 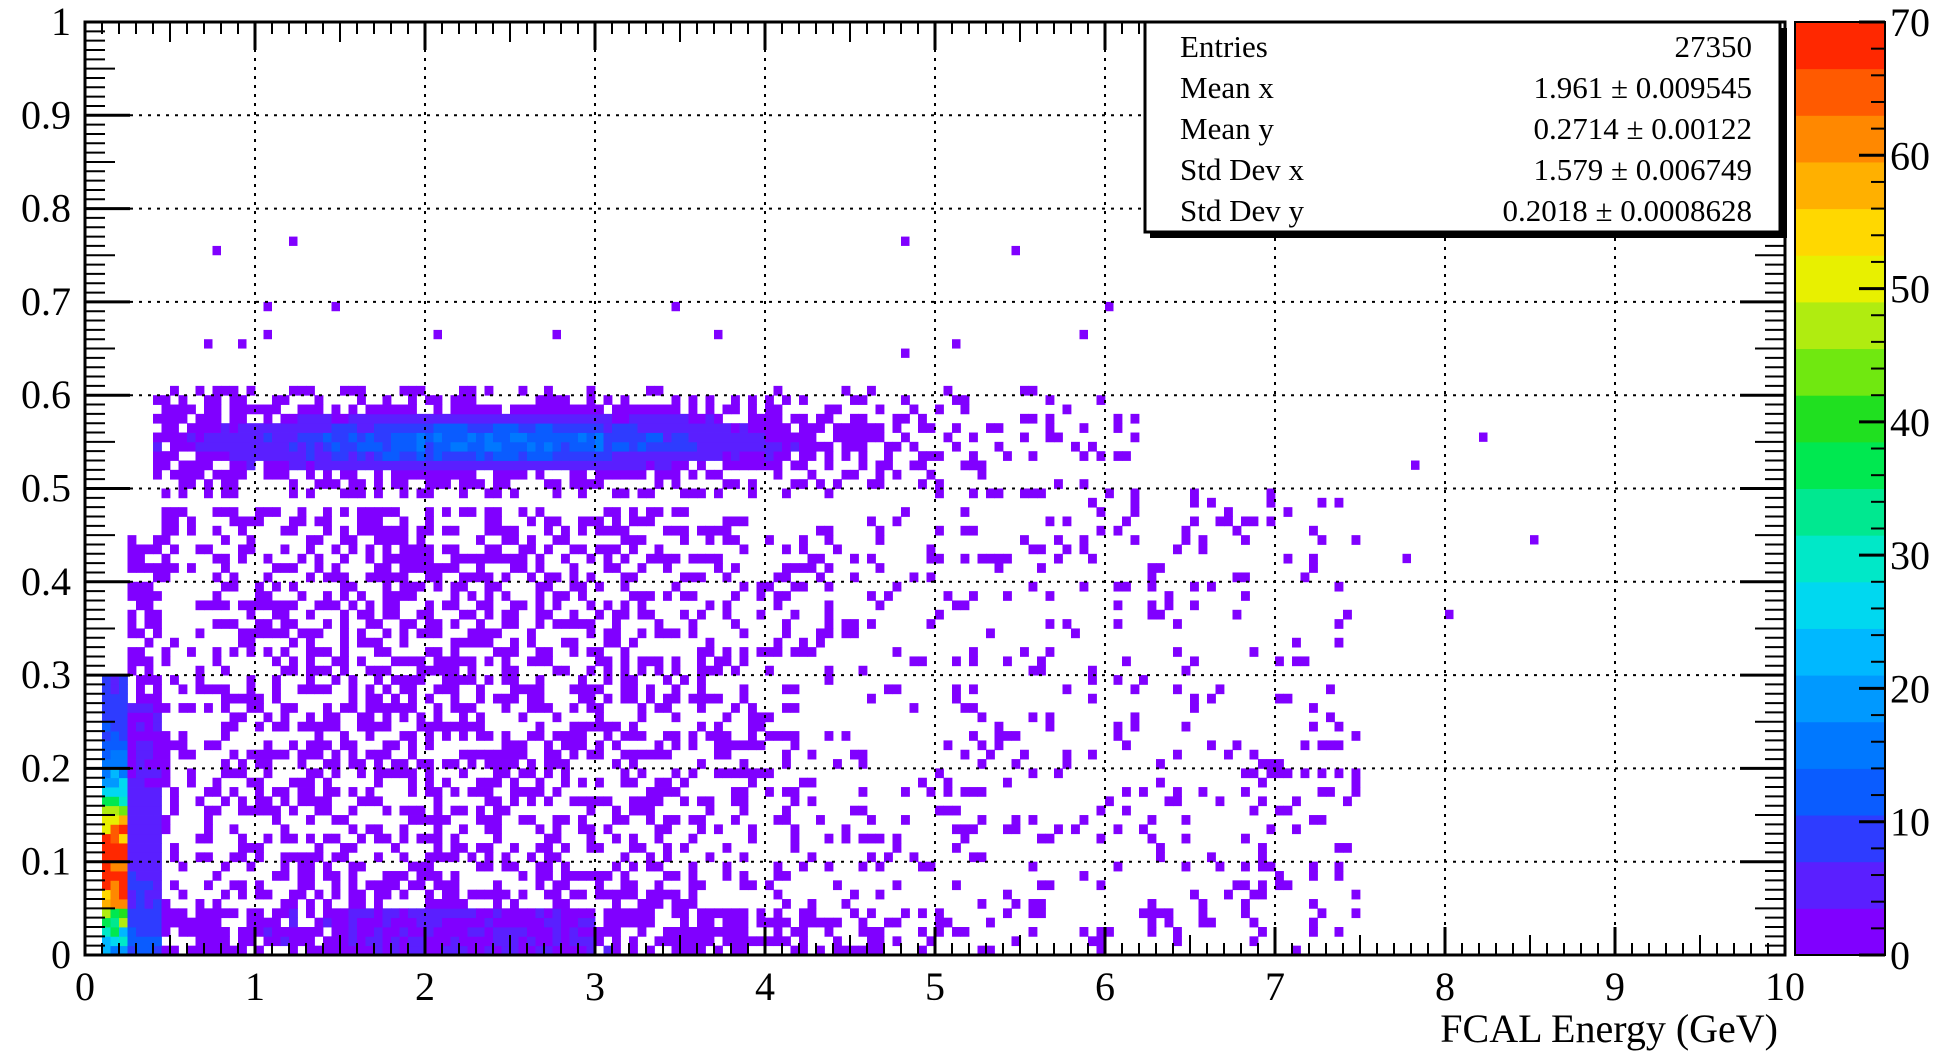 I want to click on color-scale-border, so click(x=1840, y=488).